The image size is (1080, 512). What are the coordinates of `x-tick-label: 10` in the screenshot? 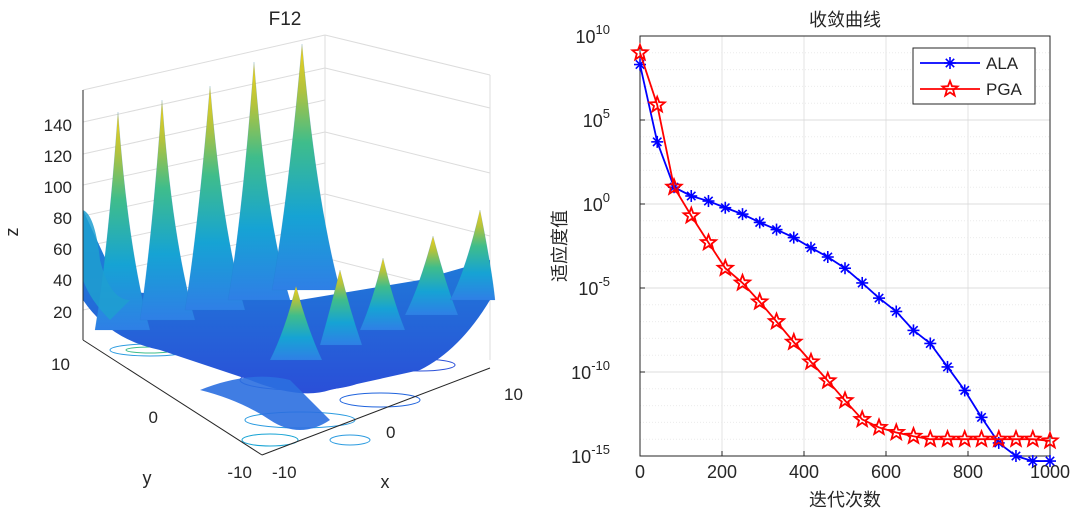 It's located at (513, 394).